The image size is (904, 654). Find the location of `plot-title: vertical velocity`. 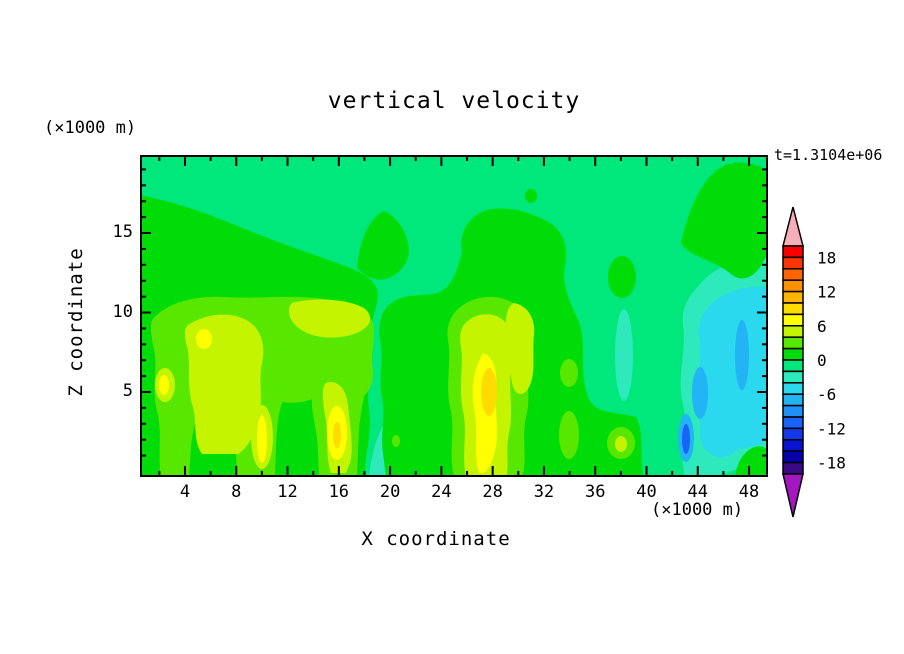

plot-title: vertical velocity is located at coordinates (454, 101).